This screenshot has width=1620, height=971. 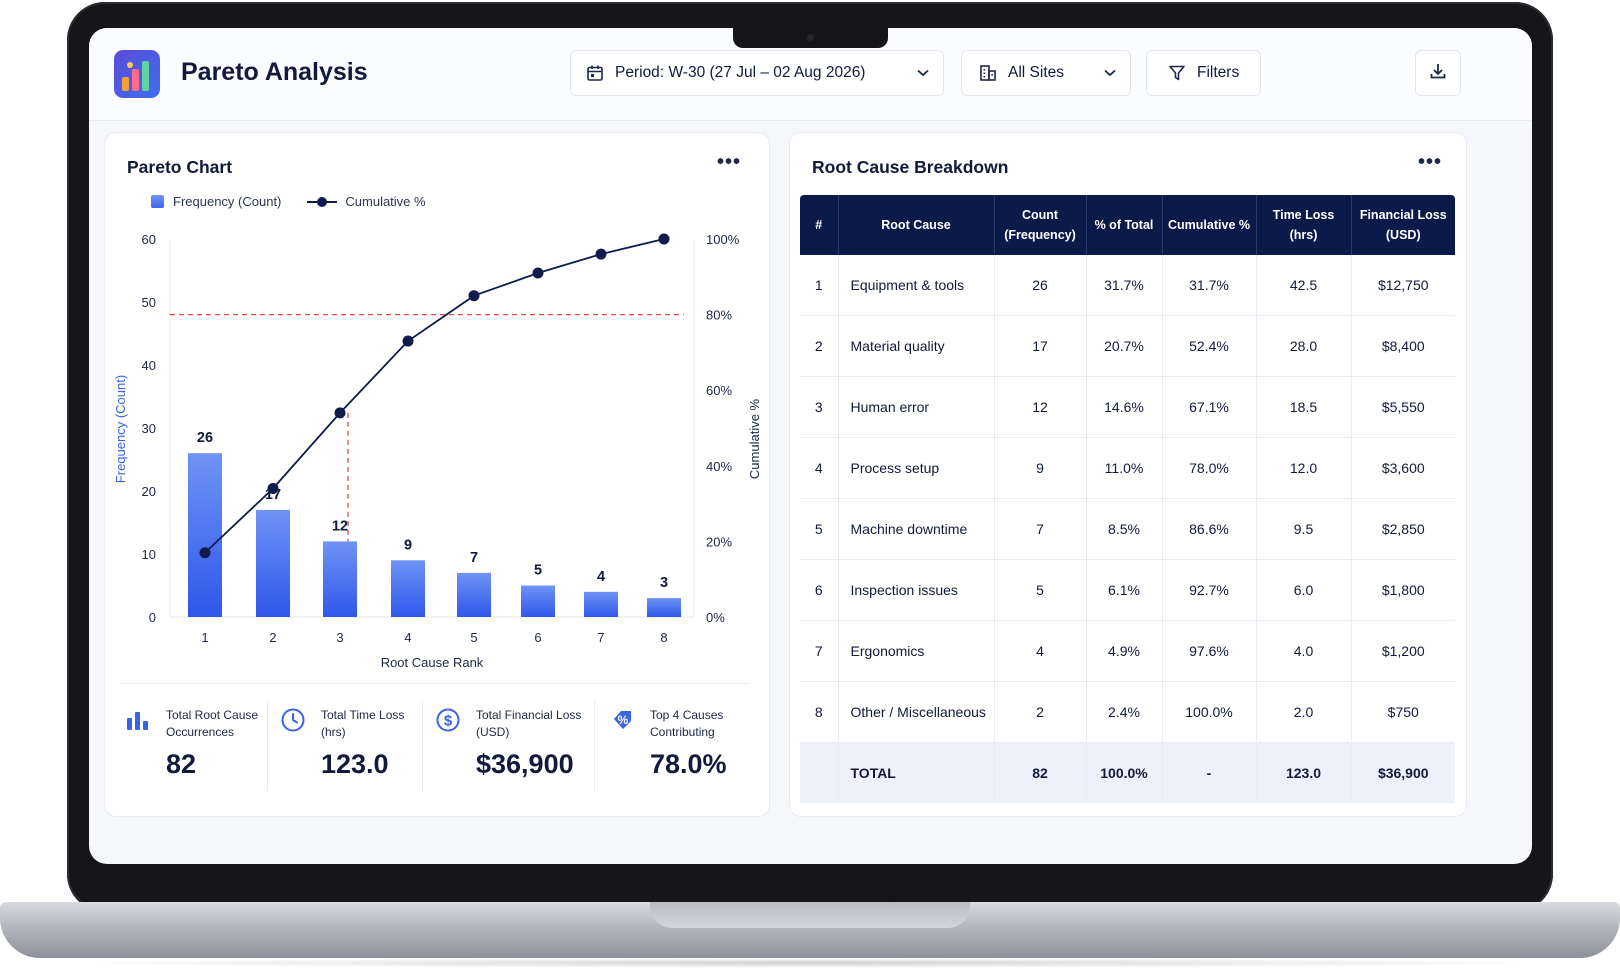 What do you see at coordinates (757, 73) in the screenshot?
I see `period-selector: Period: W-30 (27 Jul – 02 Aug 2026)` at bounding box center [757, 73].